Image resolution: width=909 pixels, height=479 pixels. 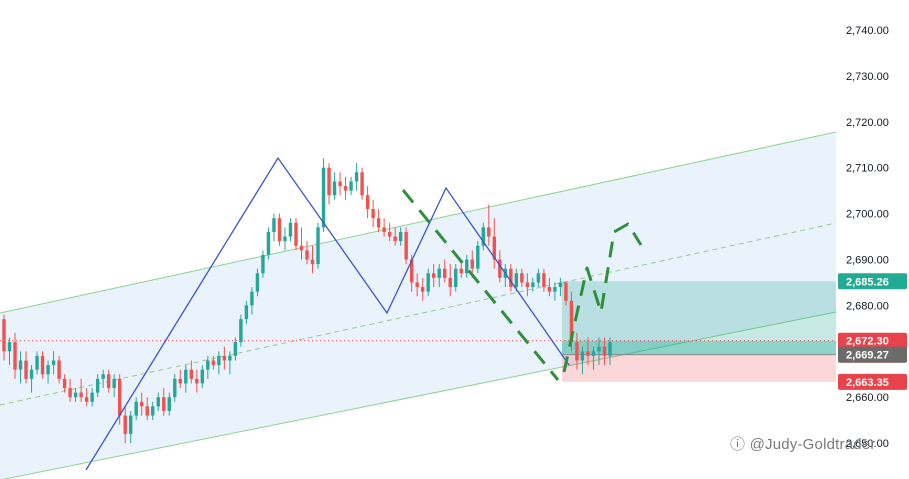 I want to click on price-tick-label: 2,710.00, so click(x=867, y=169).